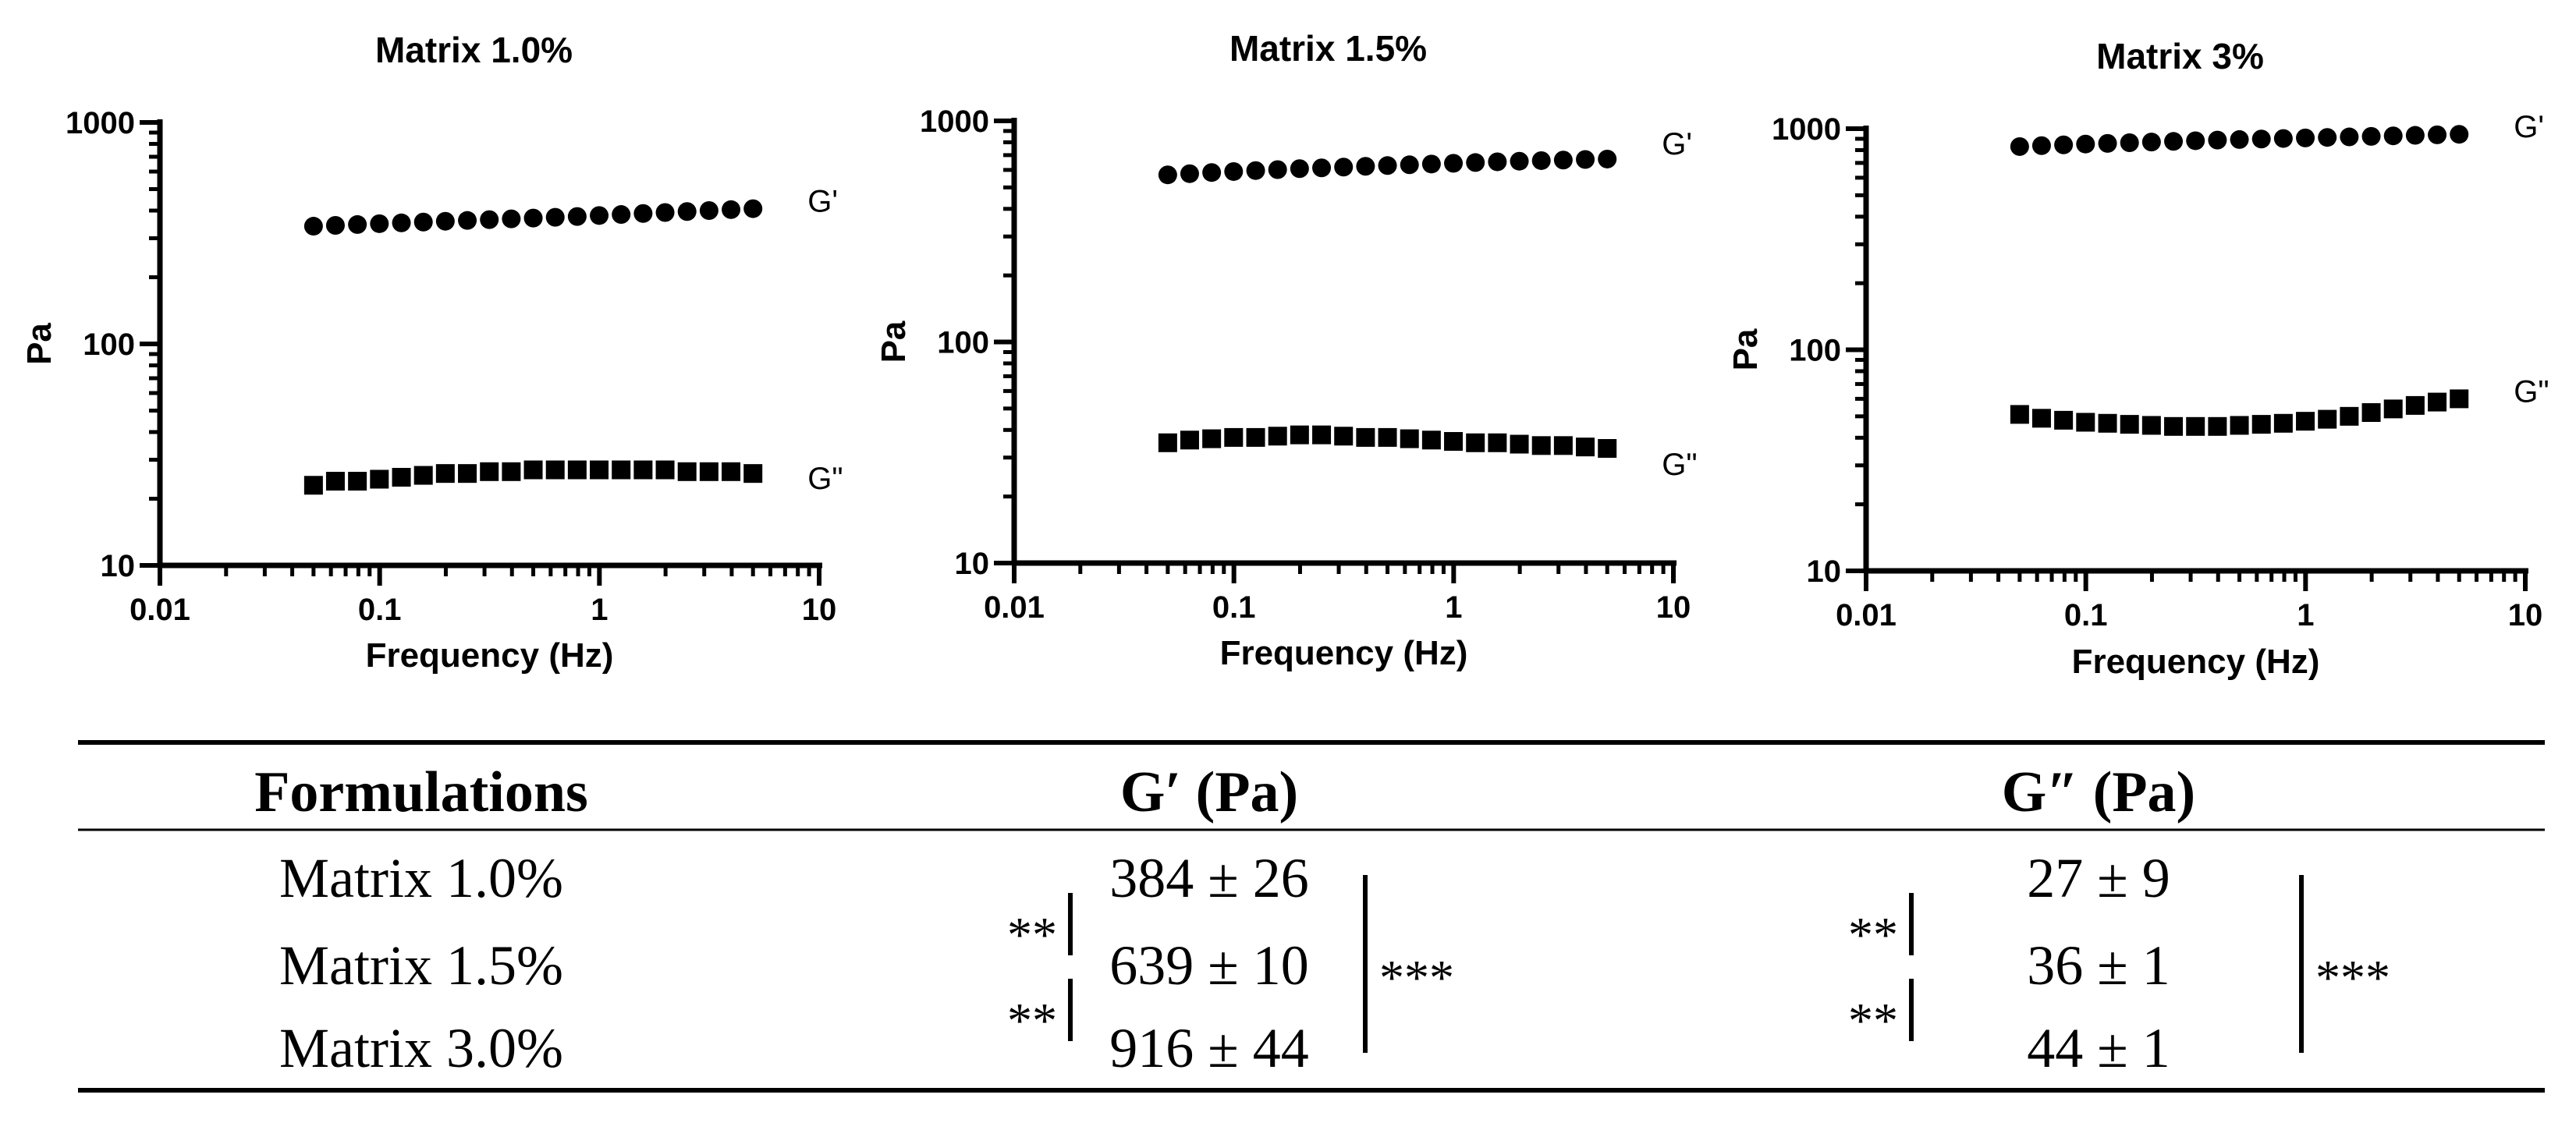  I want to click on row-1-g-double-prime: 27 ± 9, so click(2098, 878).